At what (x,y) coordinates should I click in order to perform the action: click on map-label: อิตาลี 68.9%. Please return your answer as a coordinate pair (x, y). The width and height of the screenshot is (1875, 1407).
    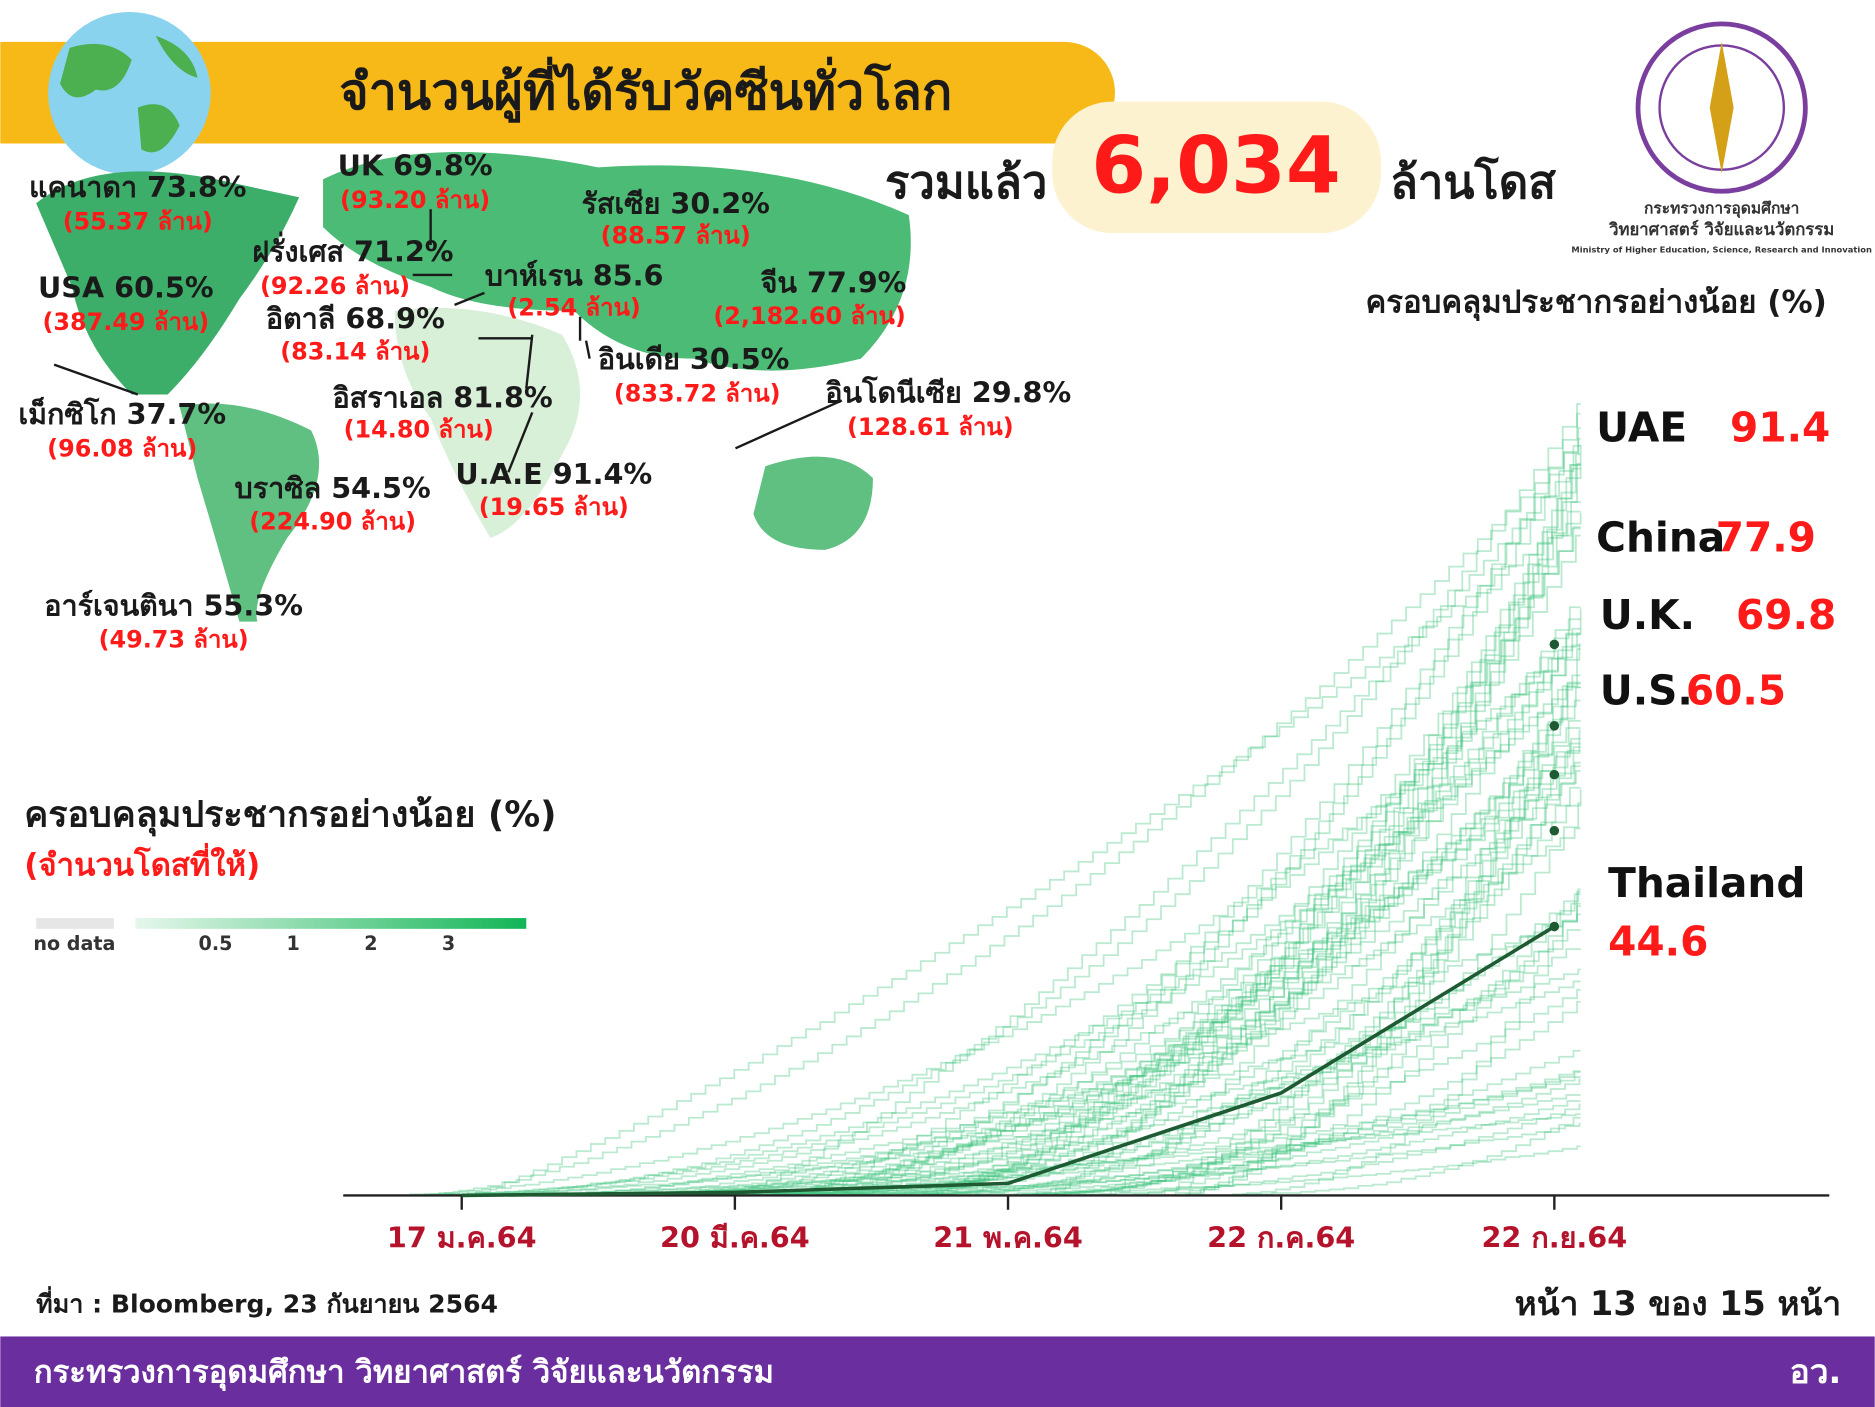
    Looking at the image, I should click on (355, 318).